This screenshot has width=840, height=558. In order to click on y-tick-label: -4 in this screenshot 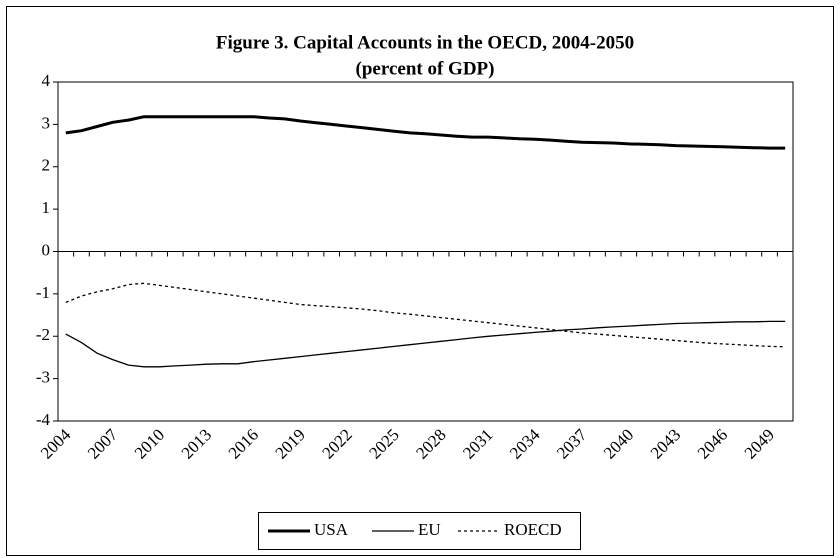, I will do `click(43, 419)`.